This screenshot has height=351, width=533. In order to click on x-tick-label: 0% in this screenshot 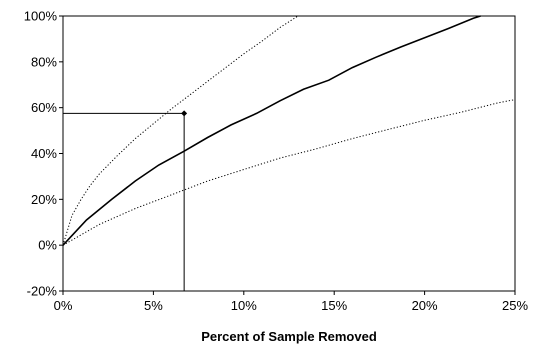, I will do `click(63, 305)`.